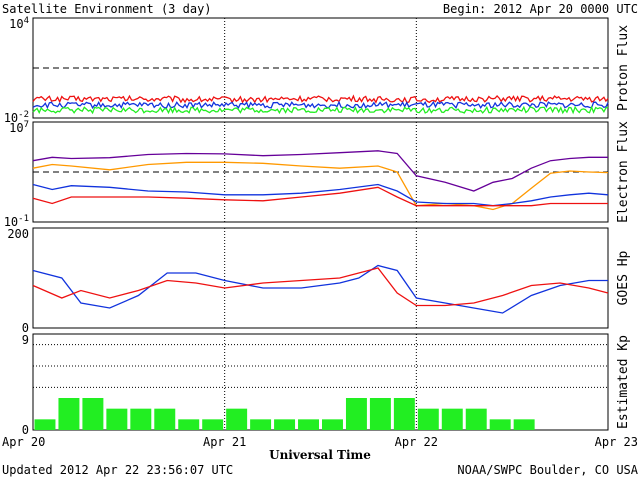  What do you see at coordinates (623, 277) in the screenshot?
I see `panel-y-label: GOES Hp` at bounding box center [623, 277].